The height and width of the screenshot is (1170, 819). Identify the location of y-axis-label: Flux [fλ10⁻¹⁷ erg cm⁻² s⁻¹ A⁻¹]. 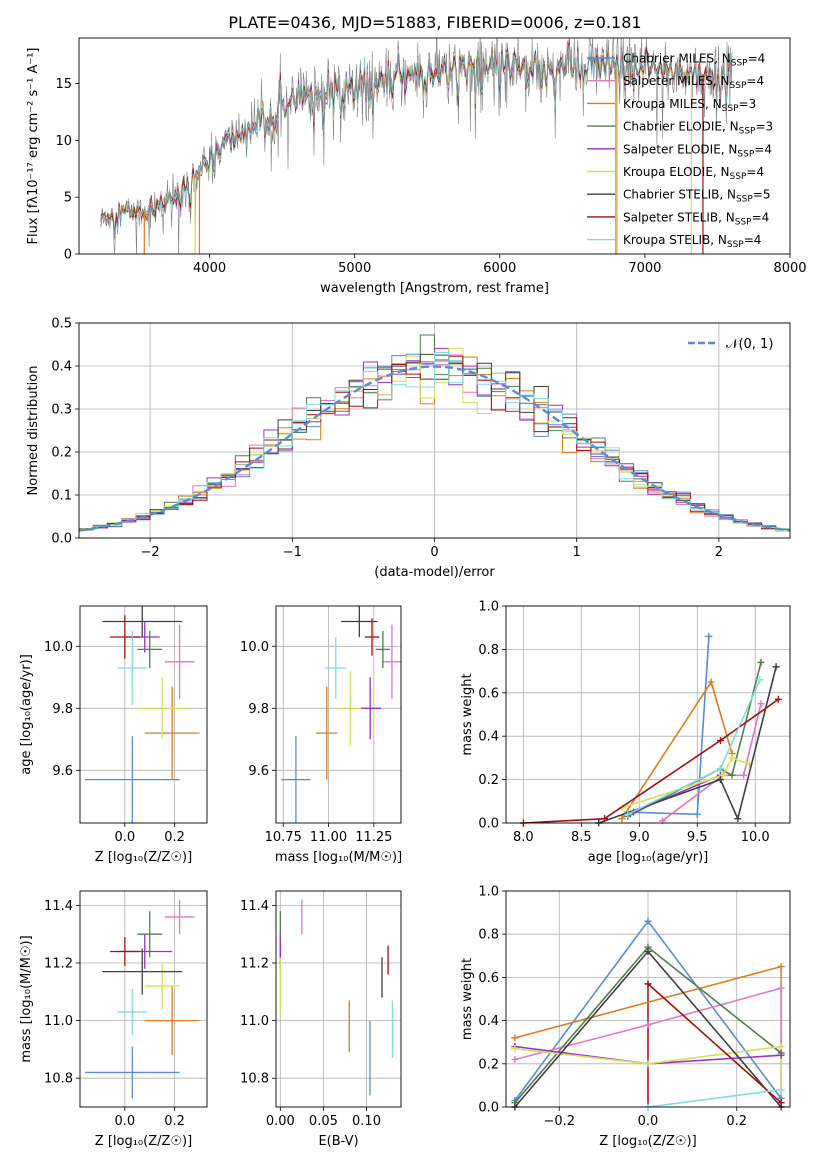
(33, 146).